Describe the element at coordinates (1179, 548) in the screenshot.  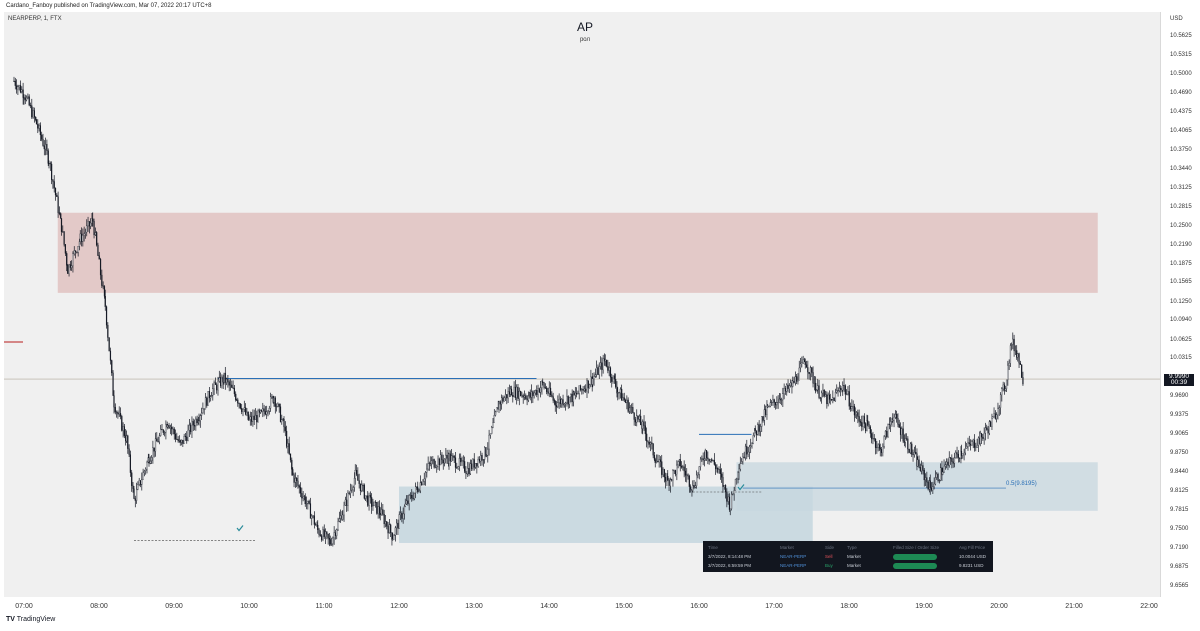
I see `price-tick: 9.7190` at that location.